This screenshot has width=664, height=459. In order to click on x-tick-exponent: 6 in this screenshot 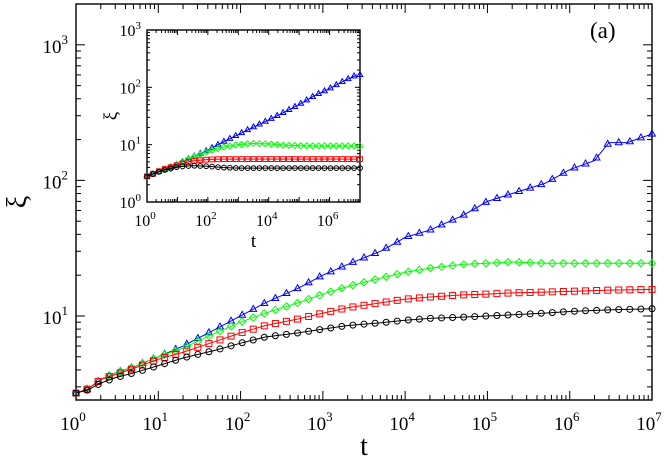, I will do `click(576, 416)`.